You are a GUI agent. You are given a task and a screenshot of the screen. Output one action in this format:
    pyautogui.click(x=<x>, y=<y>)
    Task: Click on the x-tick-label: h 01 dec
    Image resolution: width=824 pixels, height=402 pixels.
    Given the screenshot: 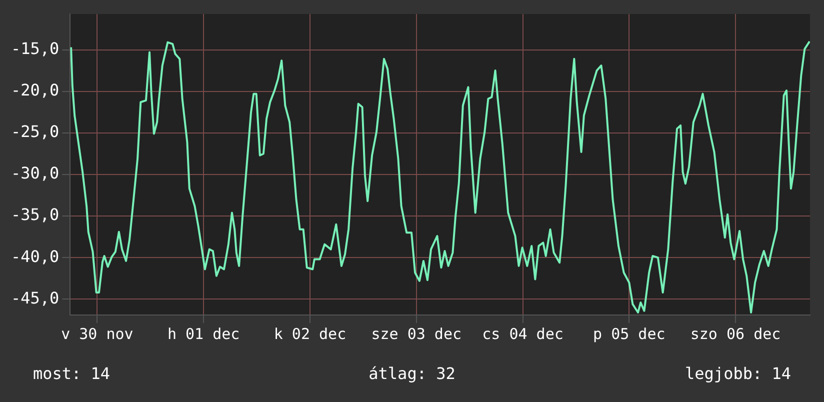 What is the action you would take?
    pyautogui.click(x=203, y=333)
    